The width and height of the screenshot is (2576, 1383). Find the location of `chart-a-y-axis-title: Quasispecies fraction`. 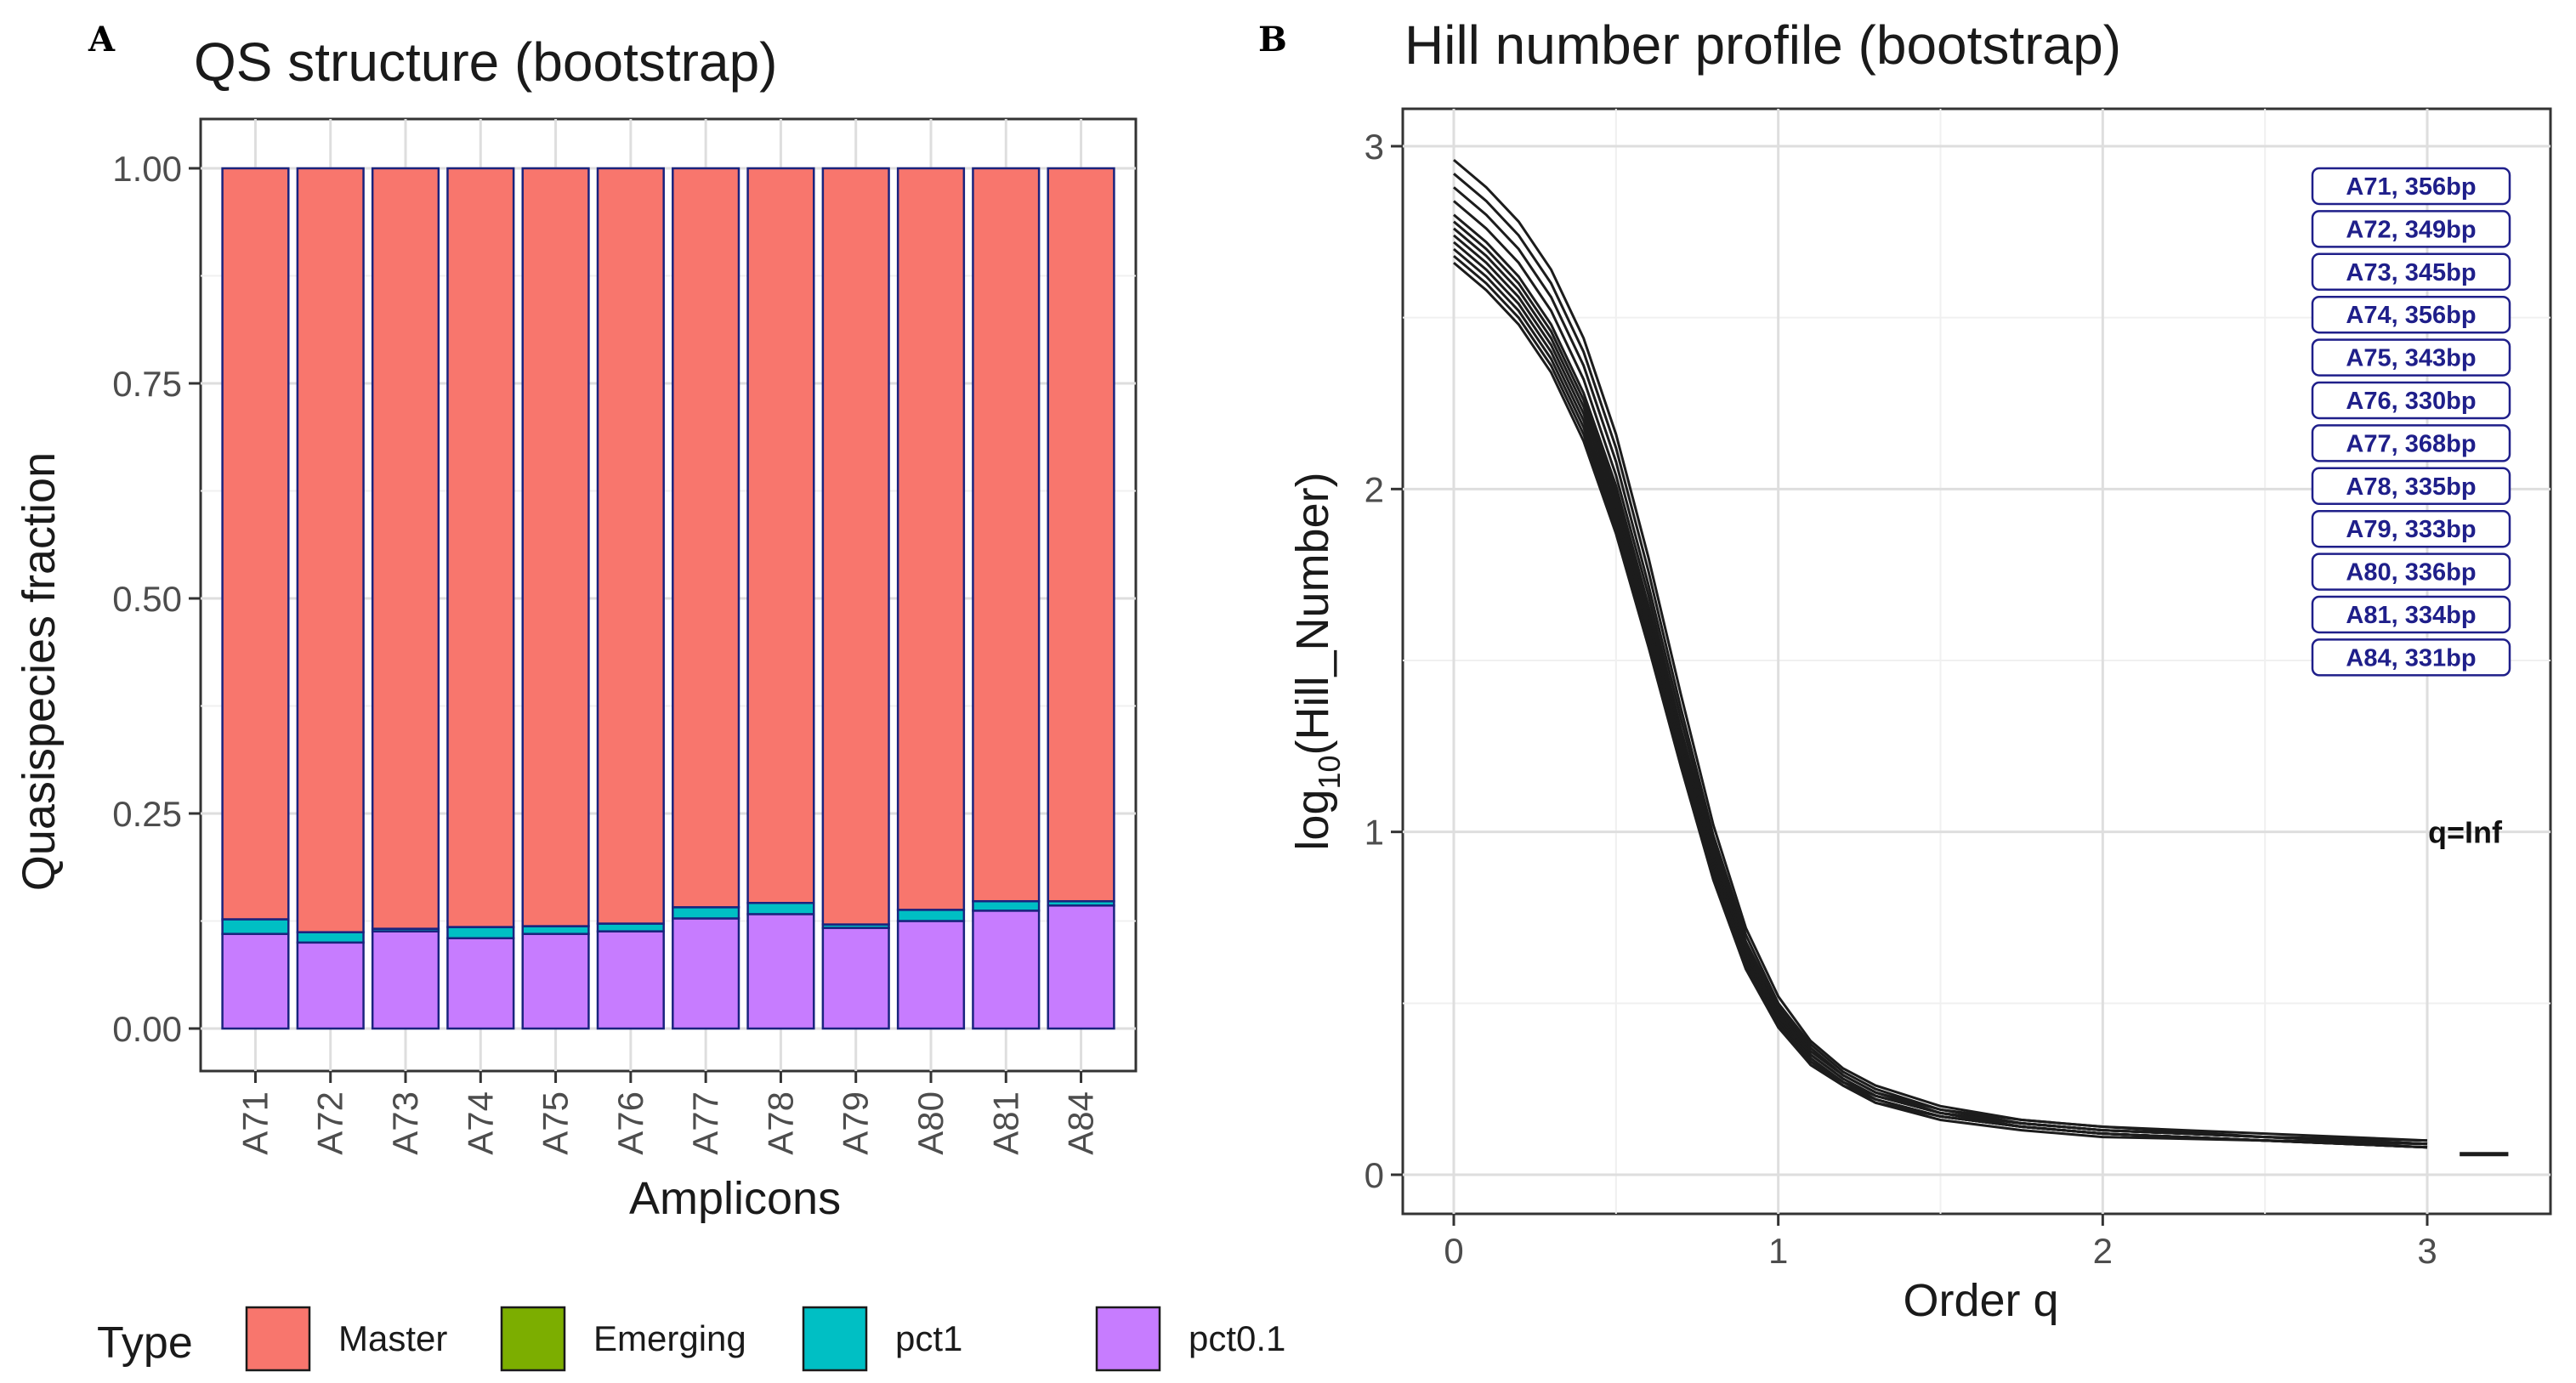

chart-a-y-axis-title: Quasispecies fraction is located at coordinates (40, 671).